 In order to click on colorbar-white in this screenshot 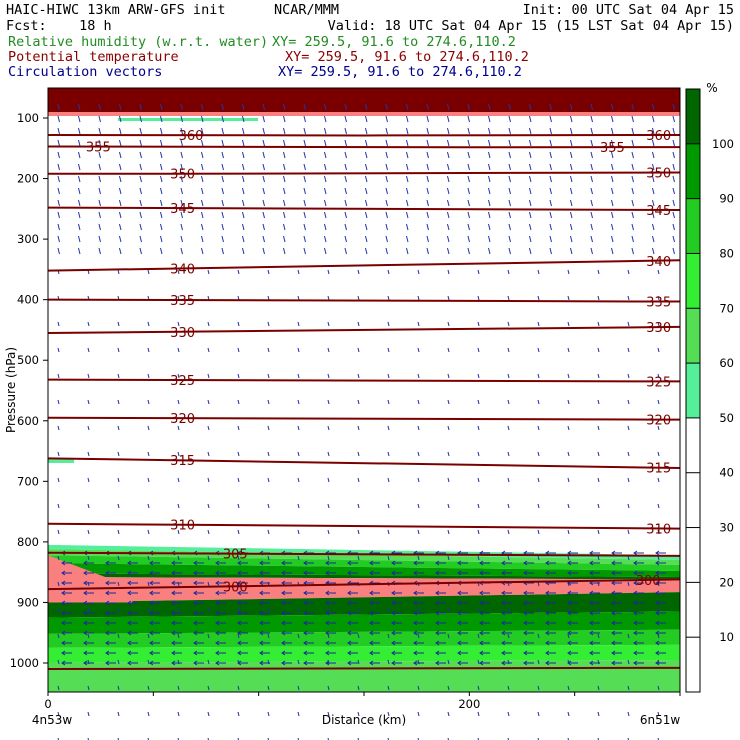, I will do `click(693, 554)`.